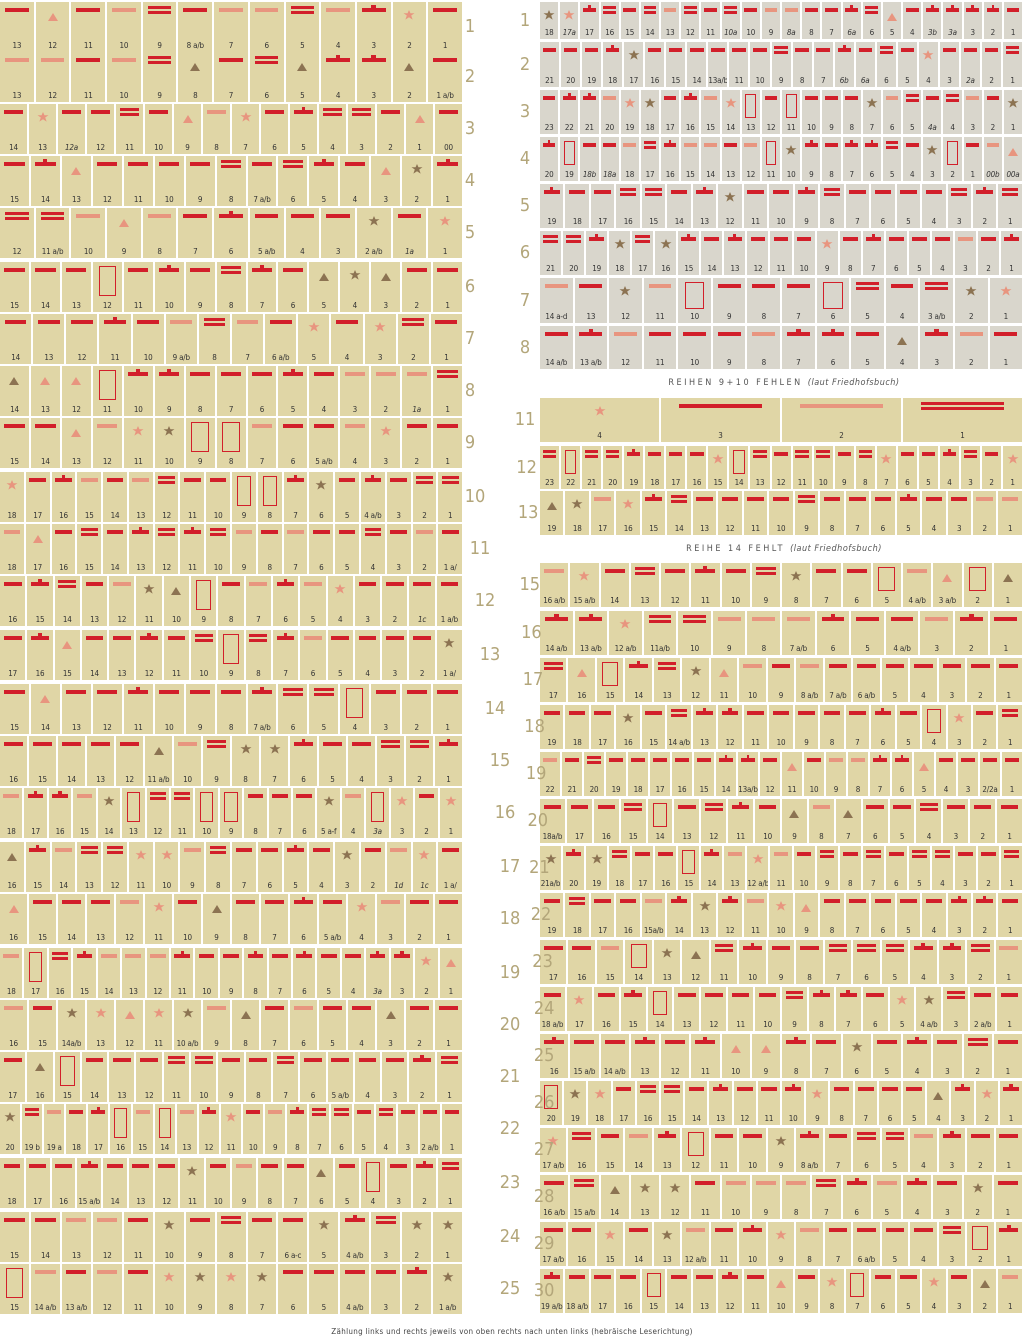 The image size is (1024, 1339). Describe the element at coordinates (569, 32) in the screenshot. I see `grave-number: 17a` at that location.